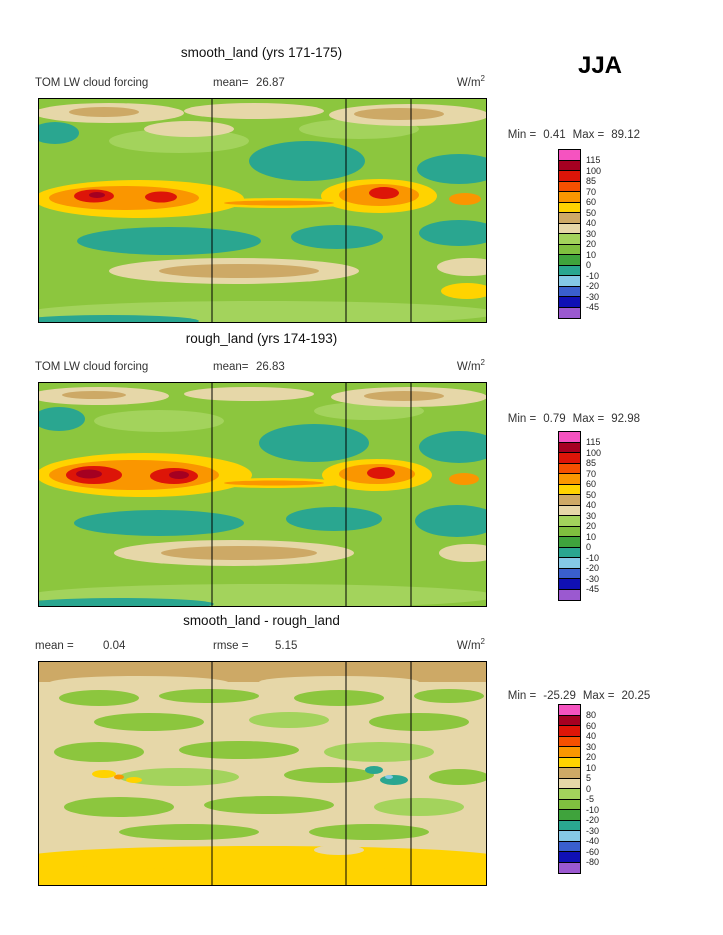 This screenshot has height=935, width=723. Describe the element at coordinates (114, 646) in the screenshot. I see `panel3-mean-value: 0.04` at that location.